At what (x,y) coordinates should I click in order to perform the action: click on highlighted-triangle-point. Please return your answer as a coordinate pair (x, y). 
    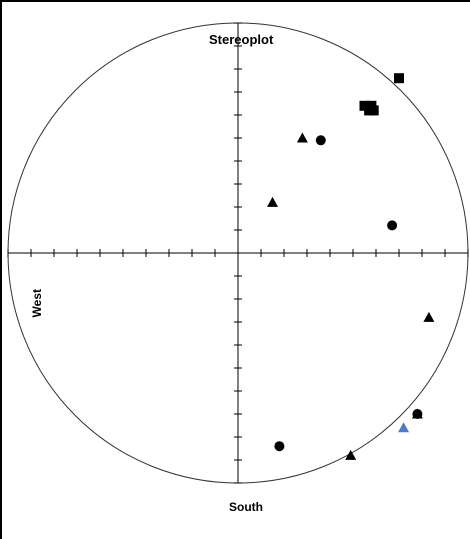
    Looking at the image, I should click on (404, 427).